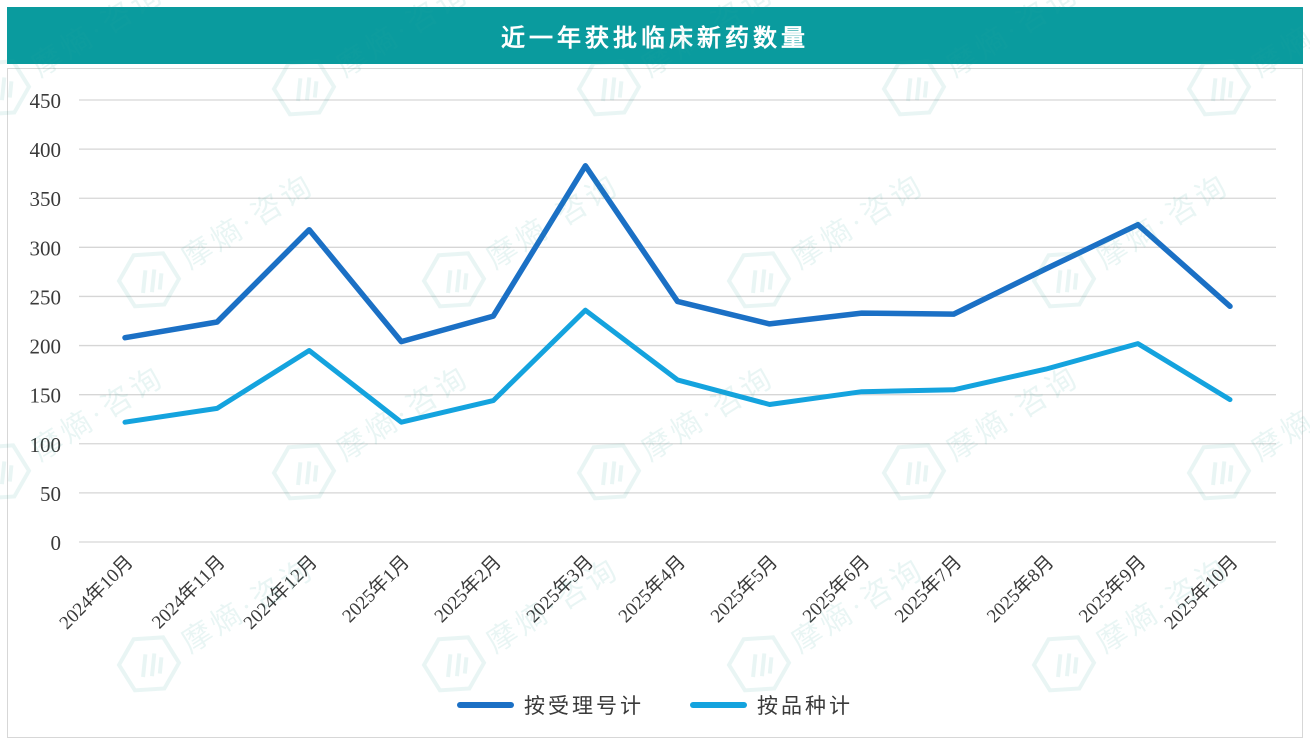  What do you see at coordinates (46, 199) in the screenshot?
I see `y-tick-label: 350` at bounding box center [46, 199].